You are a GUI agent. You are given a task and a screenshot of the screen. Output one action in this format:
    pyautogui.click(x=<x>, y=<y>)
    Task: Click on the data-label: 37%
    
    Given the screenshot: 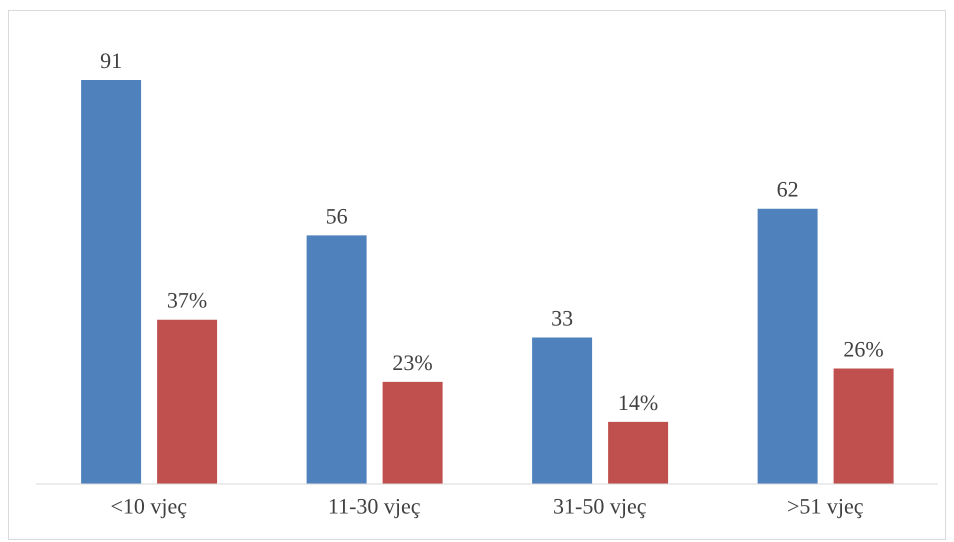 What is the action you would take?
    pyautogui.click(x=187, y=300)
    